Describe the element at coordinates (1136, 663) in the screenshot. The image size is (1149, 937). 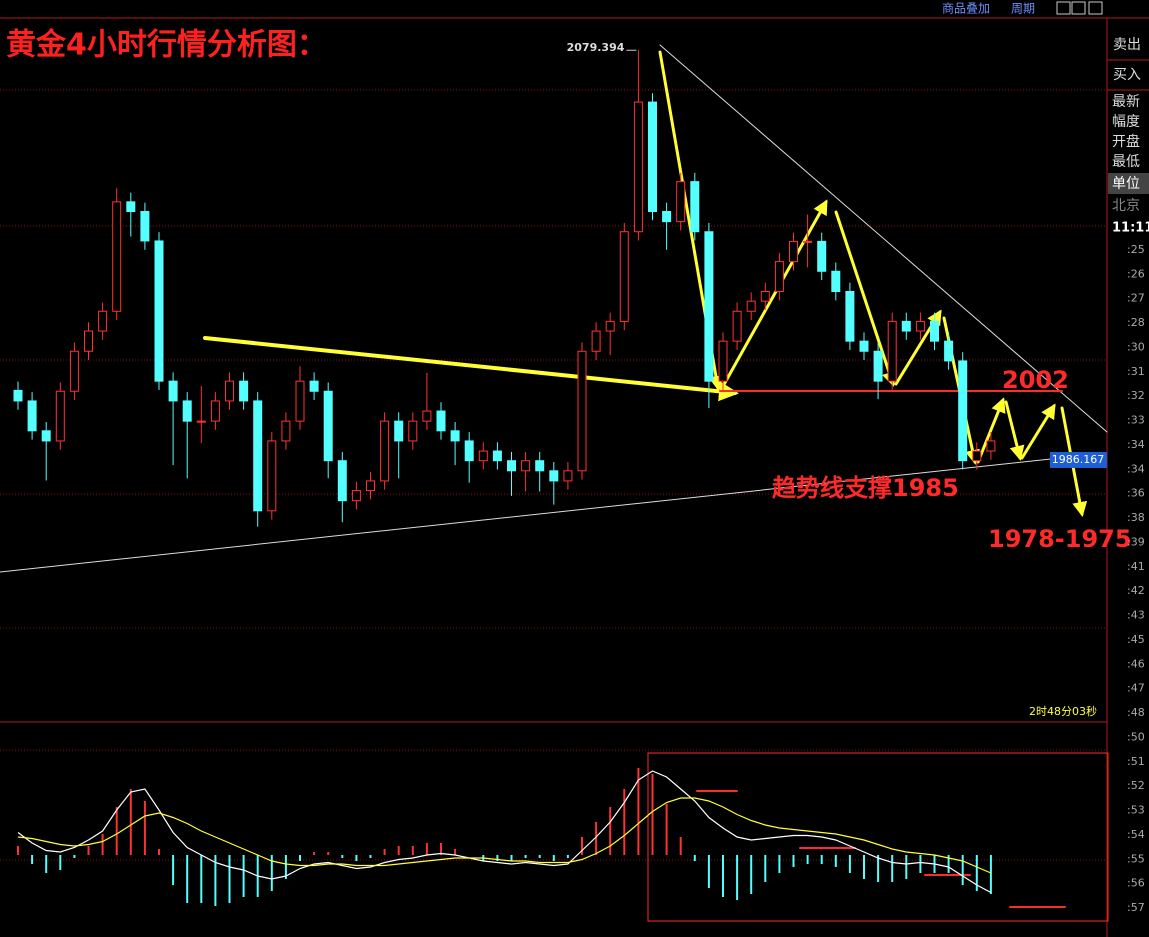
I see `time-label: :46` at that location.